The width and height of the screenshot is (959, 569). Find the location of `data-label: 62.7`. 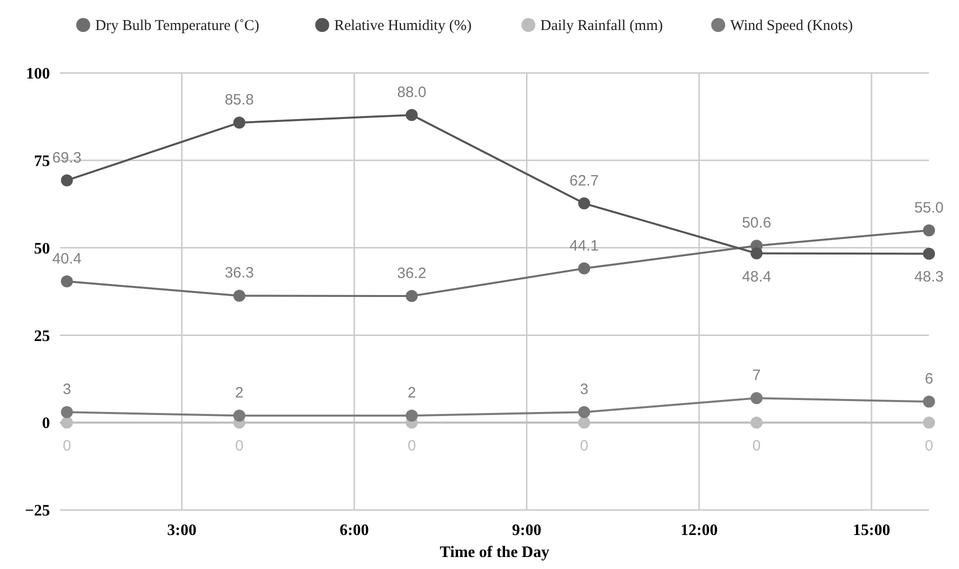

data-label: 62.7 is located at coordinates (584, 181).